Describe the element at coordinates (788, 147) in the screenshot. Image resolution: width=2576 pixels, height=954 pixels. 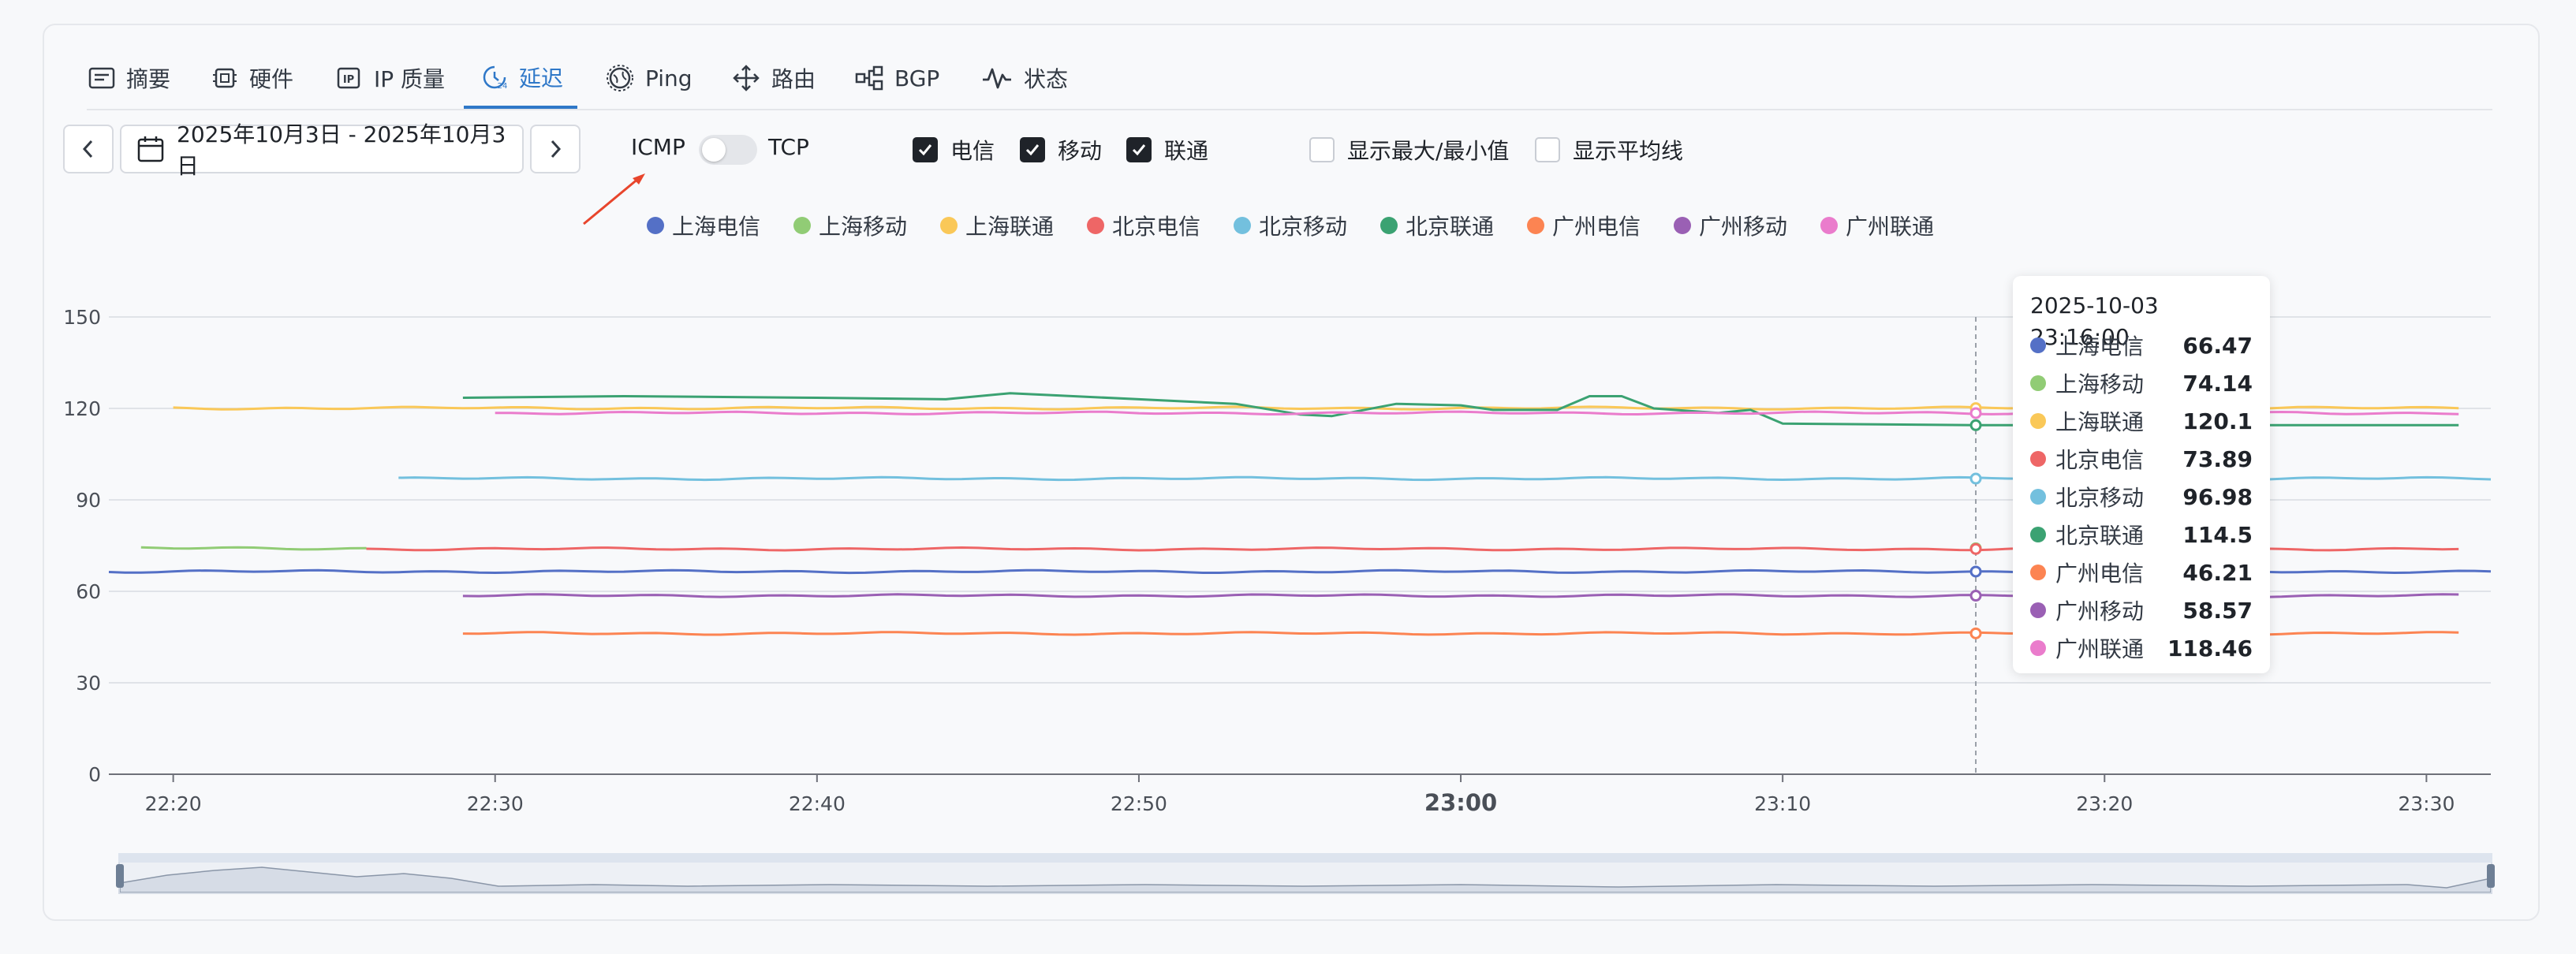
I see `protocol-tcp-label: TCP` at that location.